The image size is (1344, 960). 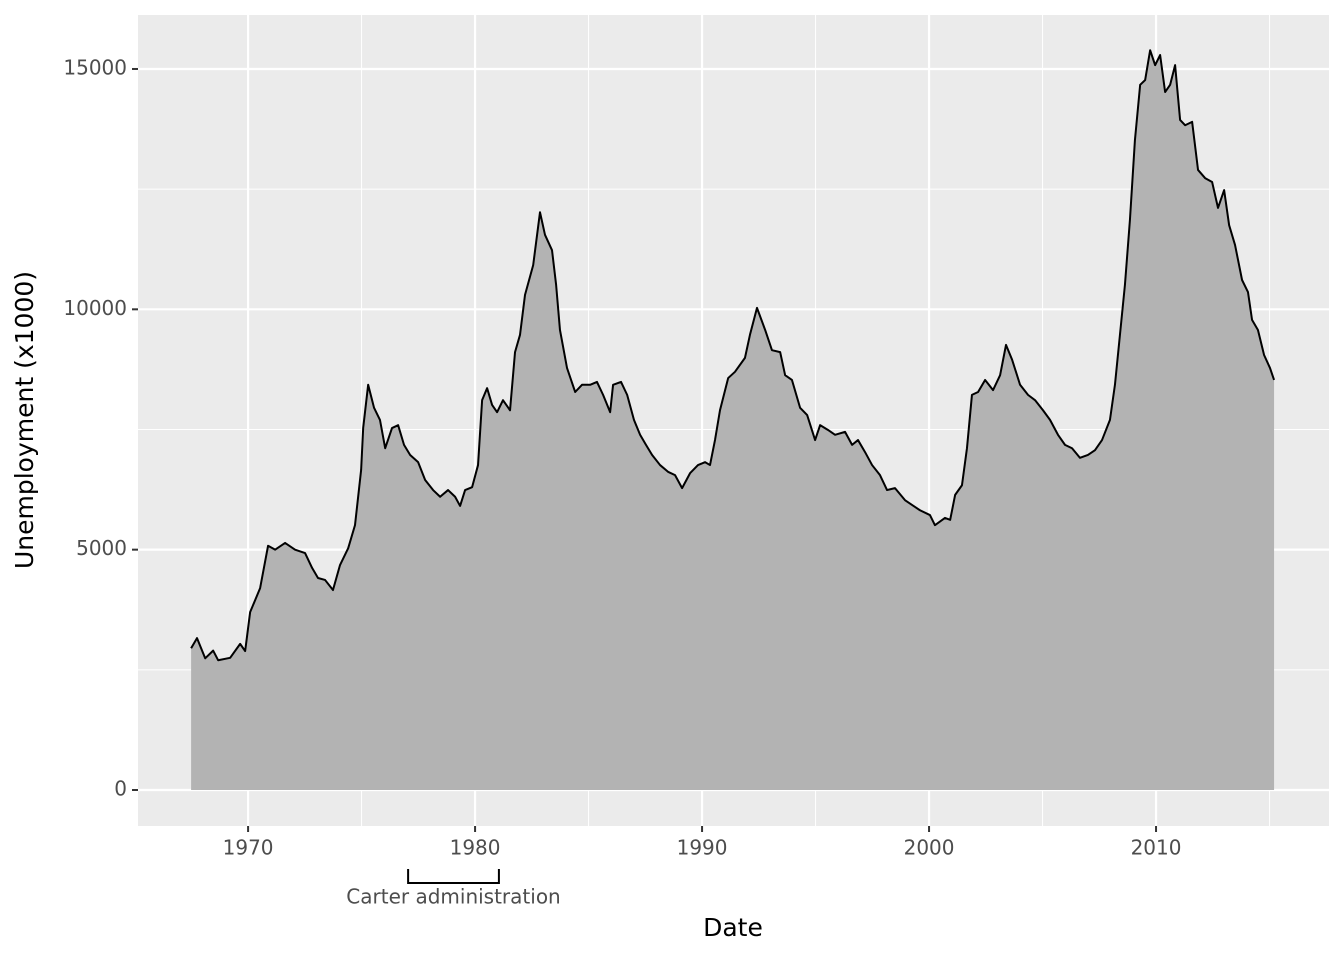 What do you see at coordinates (101, 548) in the screenshot?
I see `y-tick-label: 5000` at bounding box center [101, 548].